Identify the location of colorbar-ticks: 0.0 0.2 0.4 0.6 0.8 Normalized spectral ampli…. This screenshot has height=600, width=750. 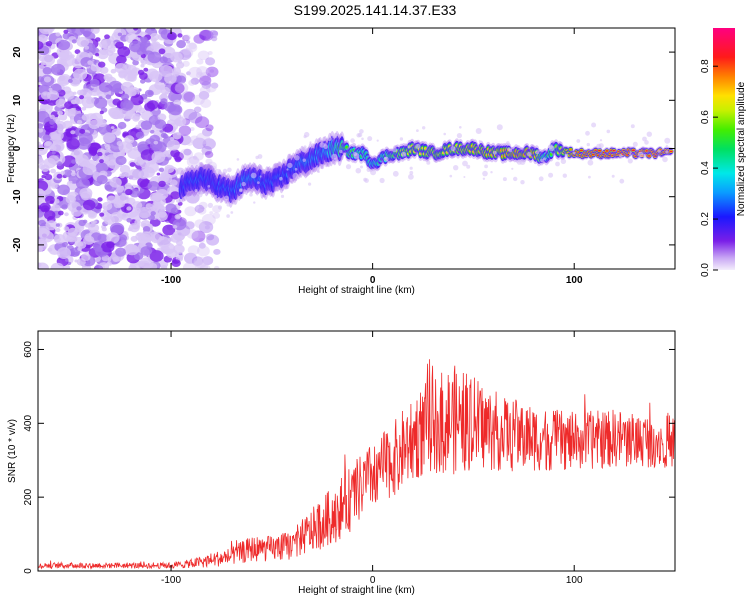
(723, 168).